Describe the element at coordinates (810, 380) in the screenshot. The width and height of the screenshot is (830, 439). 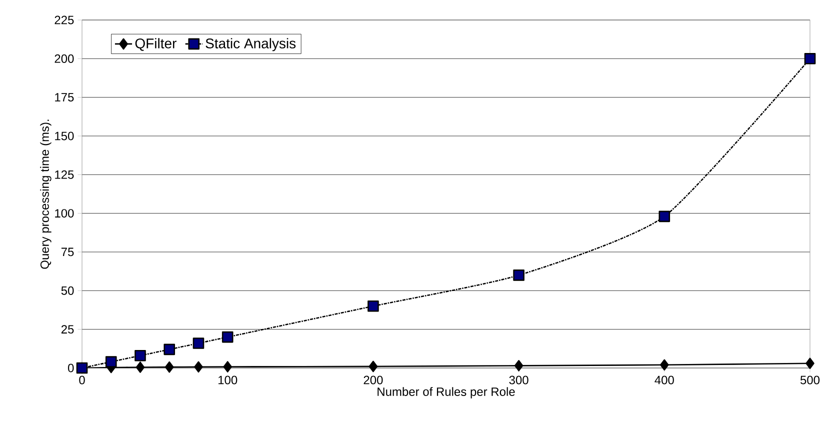
I see `x-tick-label: 500` at that location.